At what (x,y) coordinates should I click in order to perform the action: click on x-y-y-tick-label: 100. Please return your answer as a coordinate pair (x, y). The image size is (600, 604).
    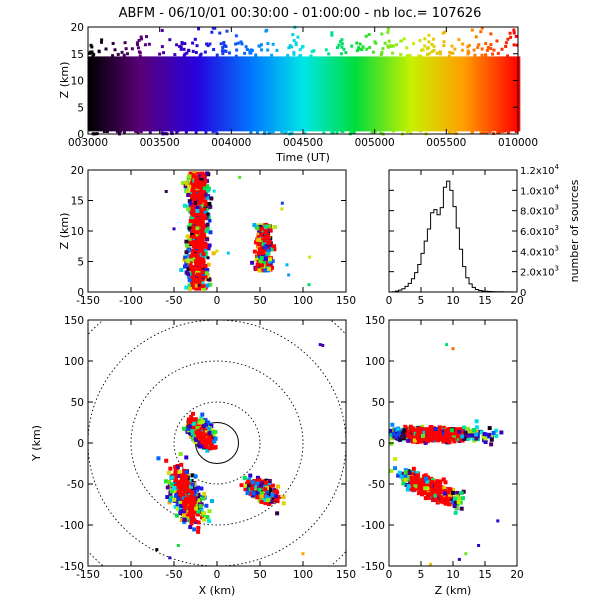
    Looking at the image, I should click on (74, 362).